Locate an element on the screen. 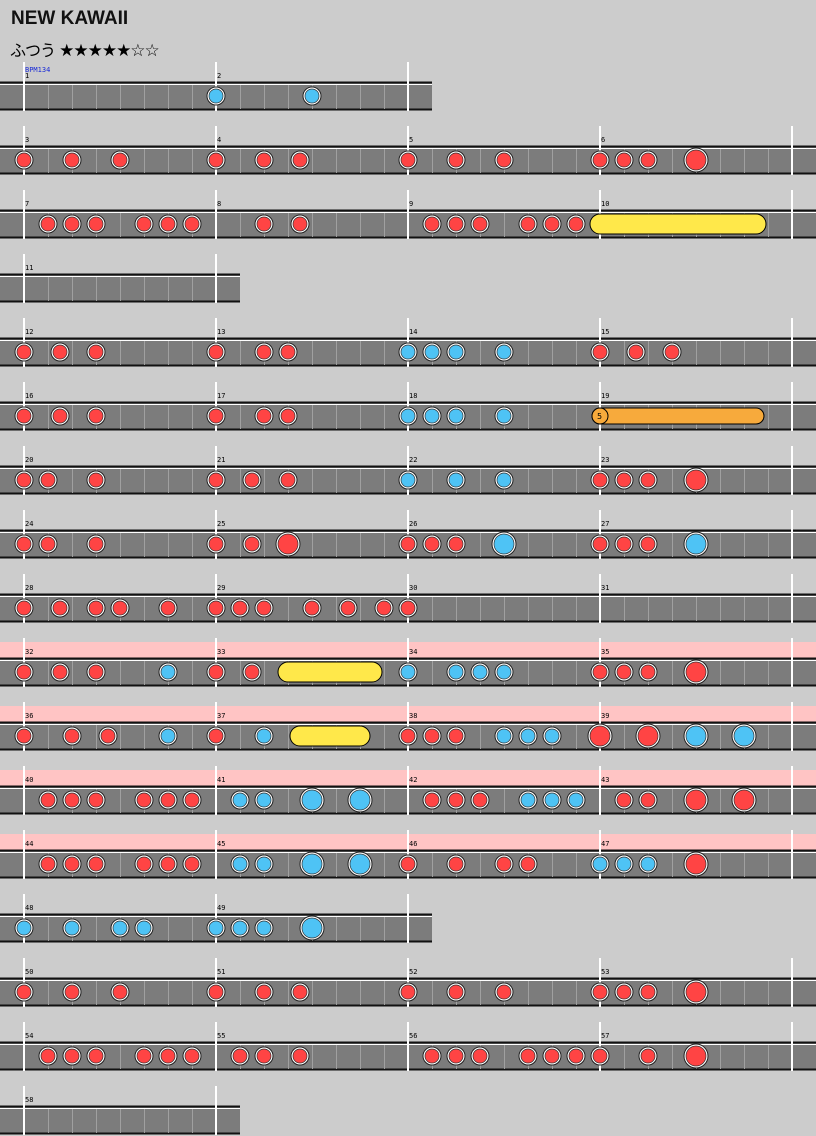  song-title: NEW KAWAII is located at coordinates (70, 18).